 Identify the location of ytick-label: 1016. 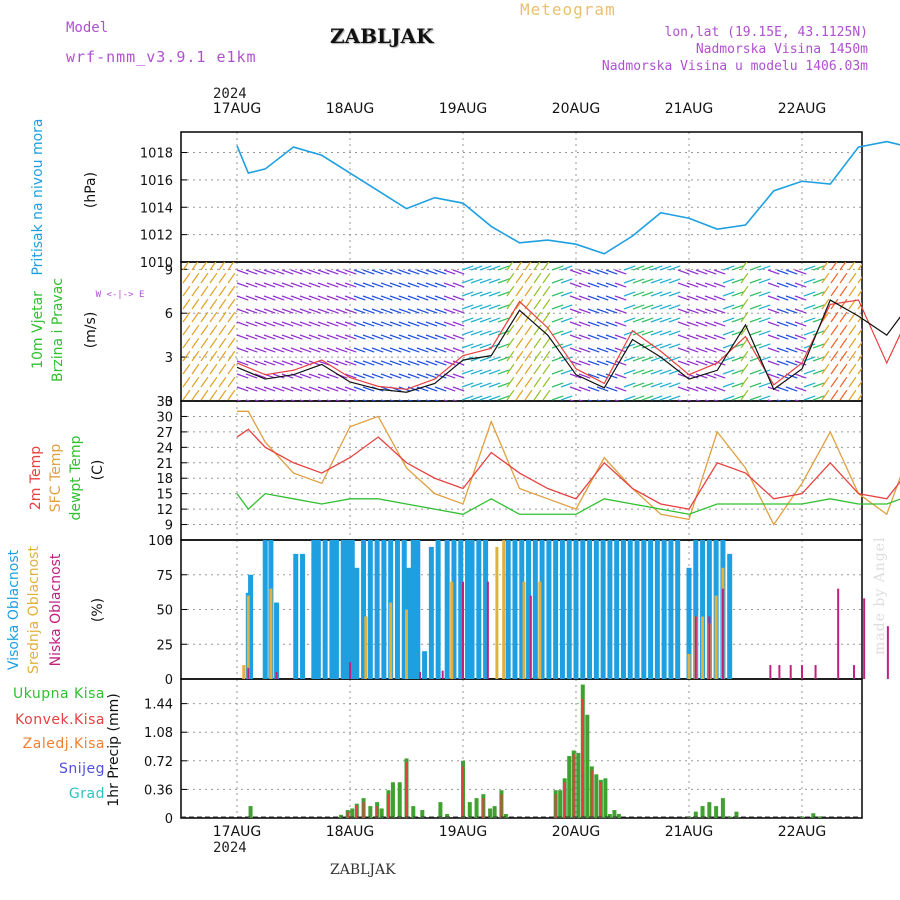
(156, 181).